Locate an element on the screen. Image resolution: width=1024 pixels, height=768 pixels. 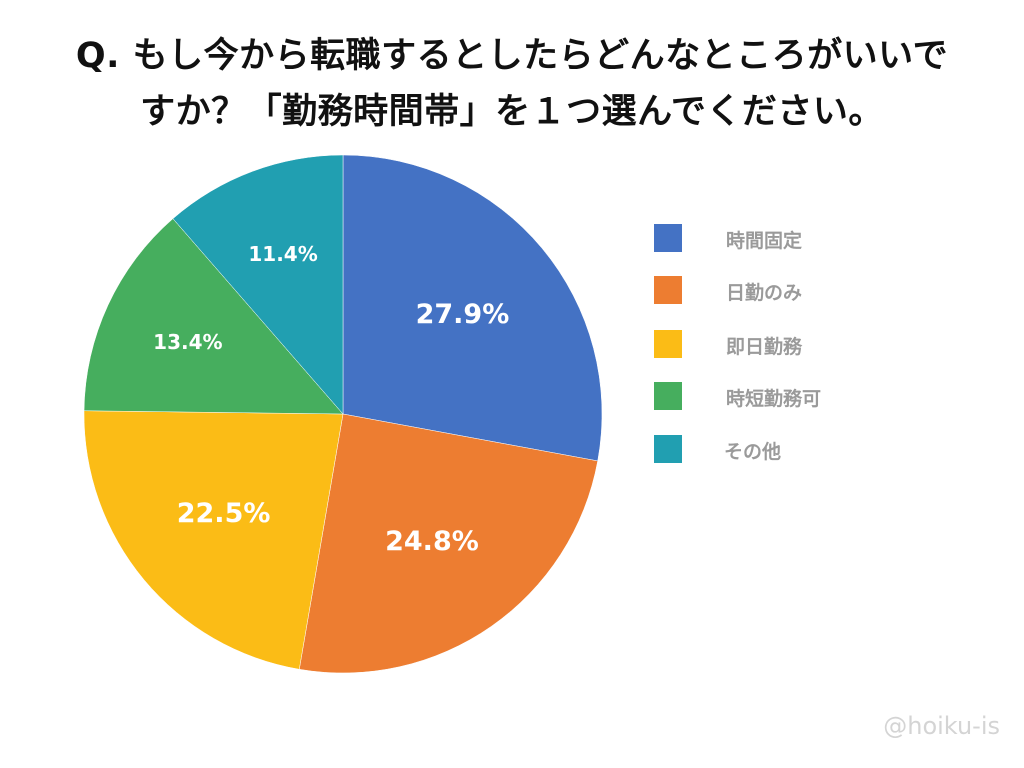
data-label: 13.4% is located at coordinates (187, 342).